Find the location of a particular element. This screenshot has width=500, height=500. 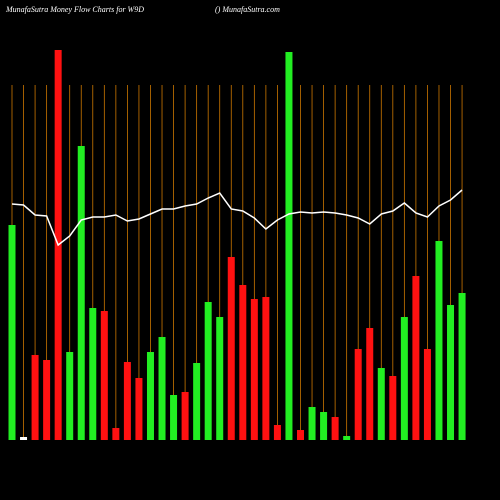

chart-title: MunafaSutra Money Flow Charts for W9D is located at coordinates (74, 9).